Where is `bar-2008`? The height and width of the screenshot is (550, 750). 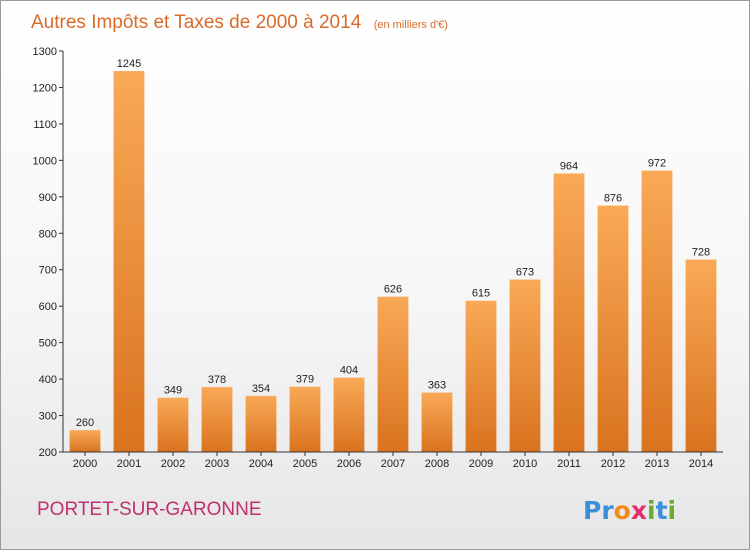
bar-2008 is located at coordinates (437, 422).